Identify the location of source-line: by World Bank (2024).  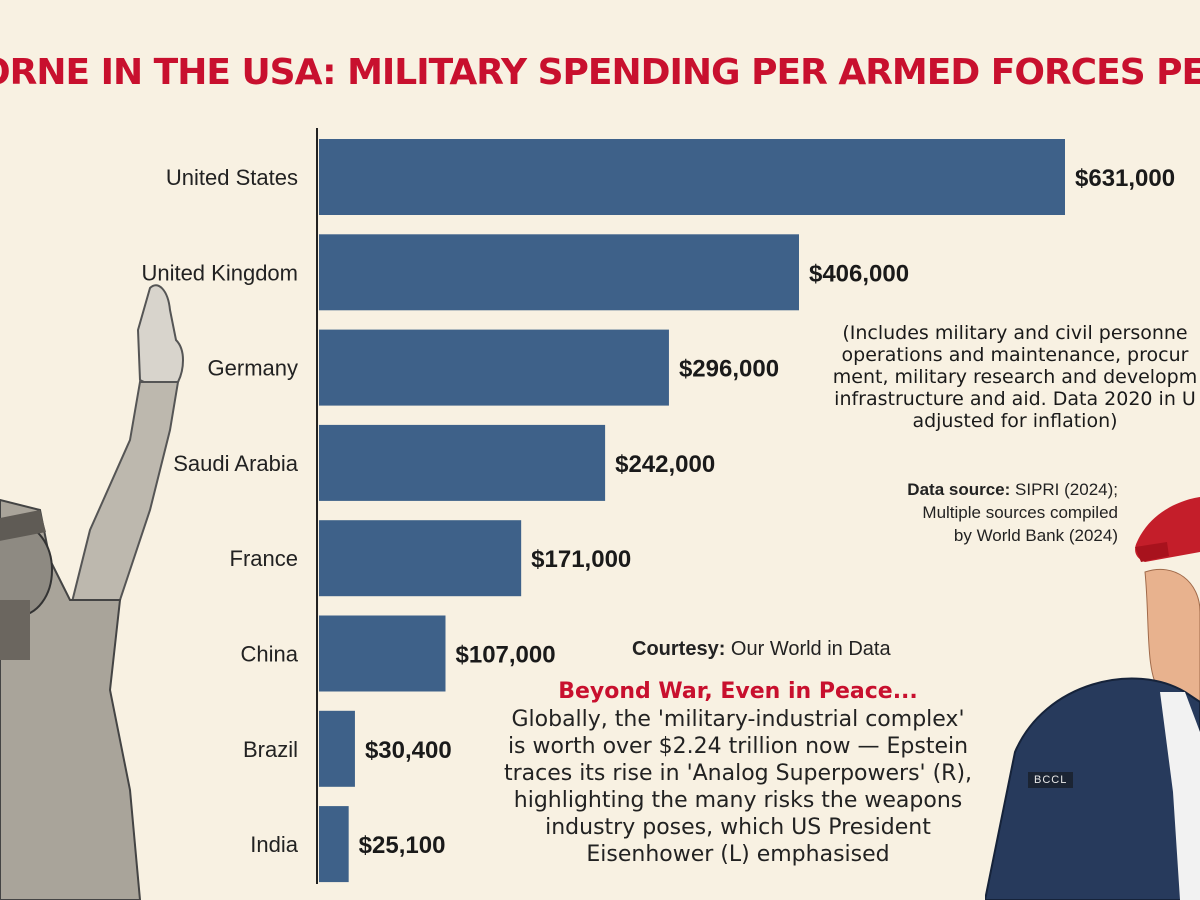
(1035, 535).